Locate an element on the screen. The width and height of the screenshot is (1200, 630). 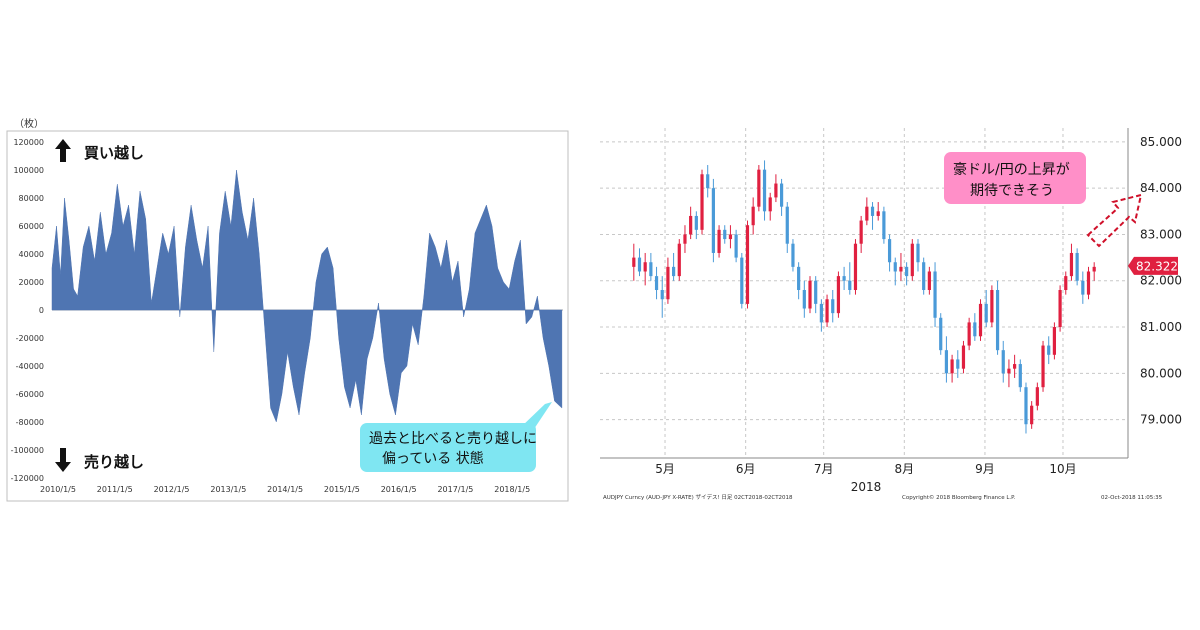
year-label: 2018 is located at coordinates (866, 487).